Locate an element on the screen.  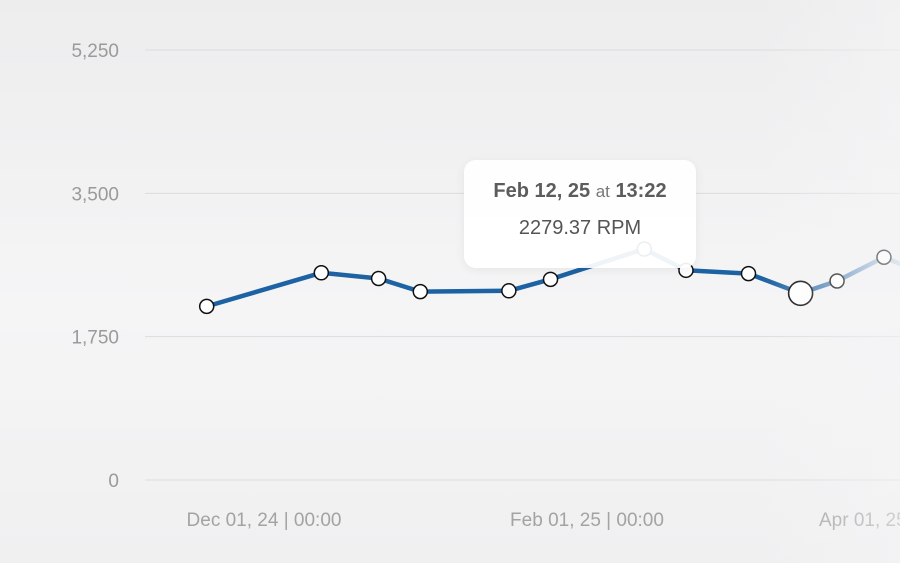
series-line is located at coordinates (552, 277).